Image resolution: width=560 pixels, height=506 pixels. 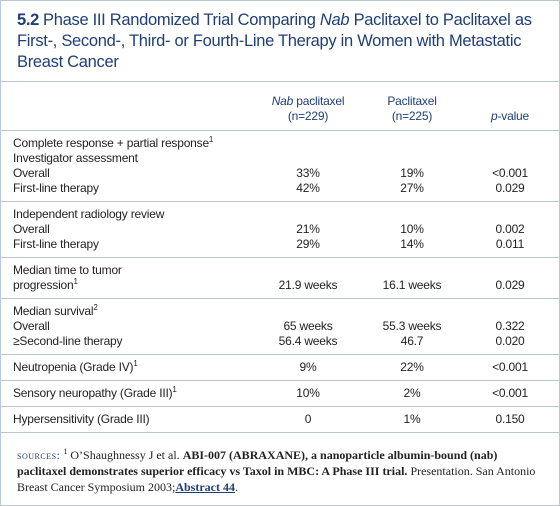 What do you see at coordinates (513, 116) in the screenshot?
I see `column-text: -value` at bounding box center [513, 116].